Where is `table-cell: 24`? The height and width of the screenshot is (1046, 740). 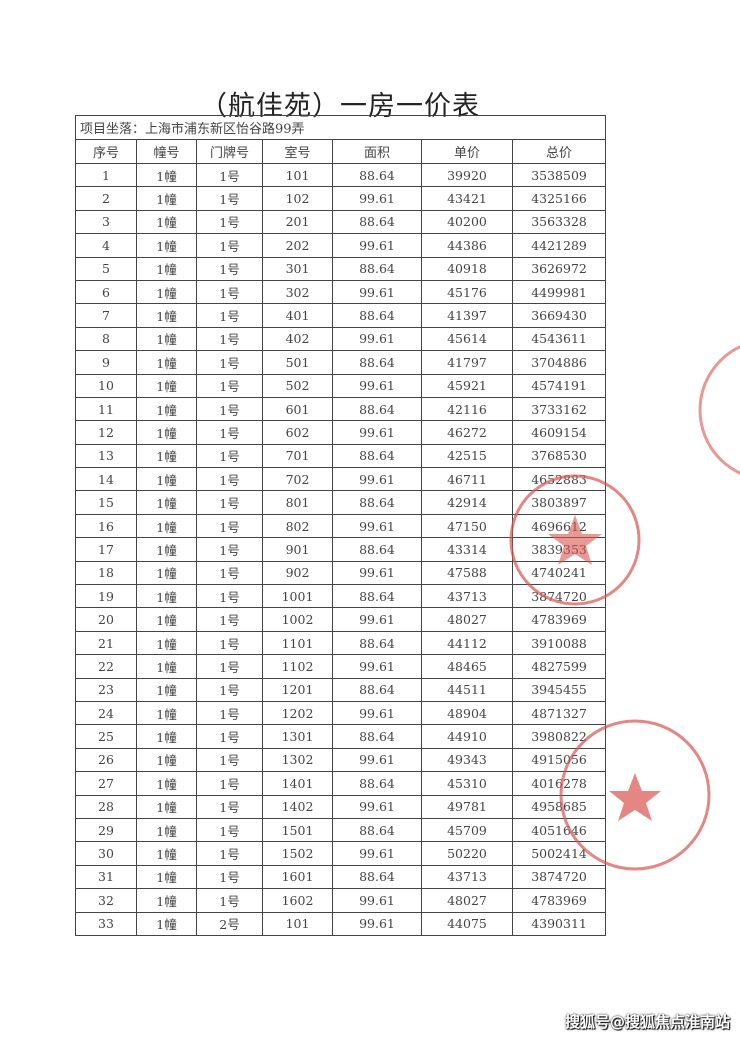 table-cell: 24 is located at coordinates (106, 713).